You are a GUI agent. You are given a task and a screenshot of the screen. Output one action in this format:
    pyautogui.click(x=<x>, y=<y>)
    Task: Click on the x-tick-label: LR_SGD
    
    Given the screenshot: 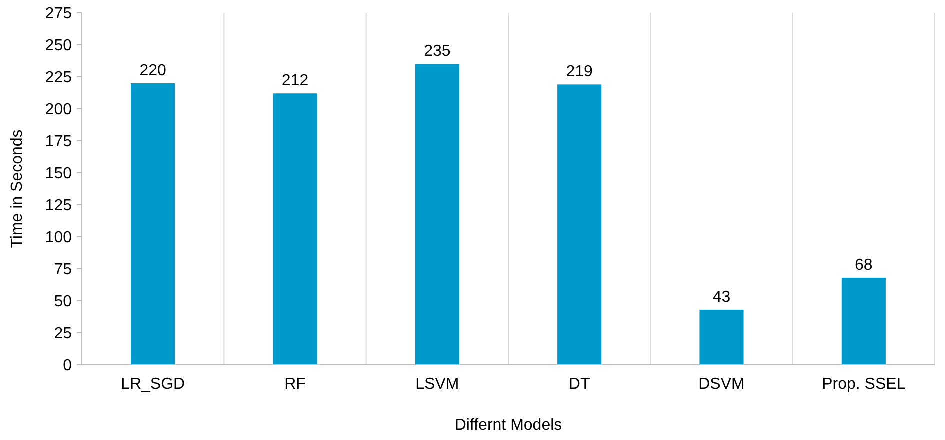 What is the action you would take?
    pyautogui.click(x=153, y=384)
    